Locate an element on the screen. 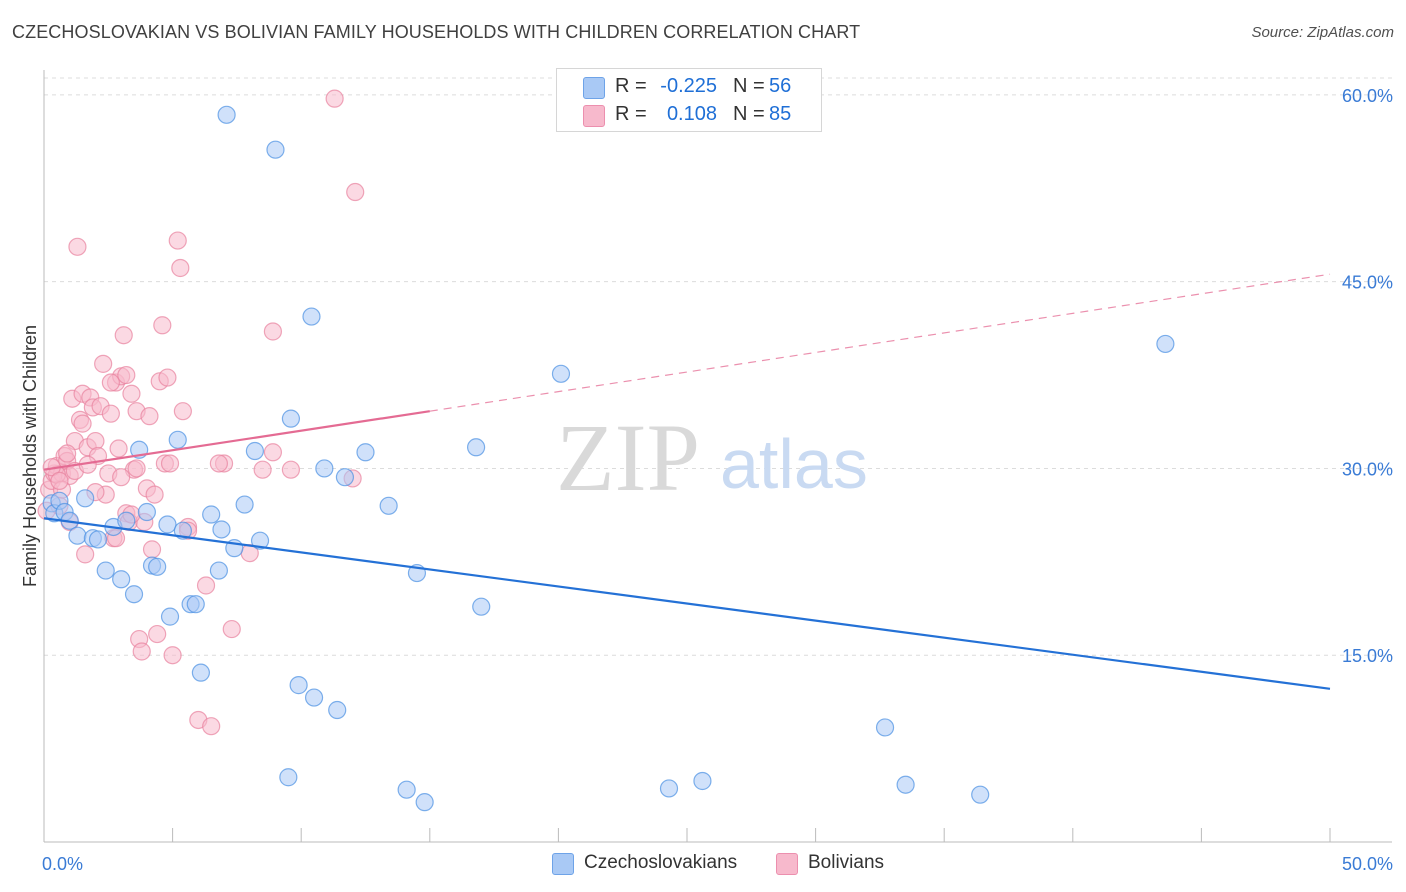 This screenshot has height=892, width=1406. x-tick-label: 50.0% is located at coordinates (1367, 864).